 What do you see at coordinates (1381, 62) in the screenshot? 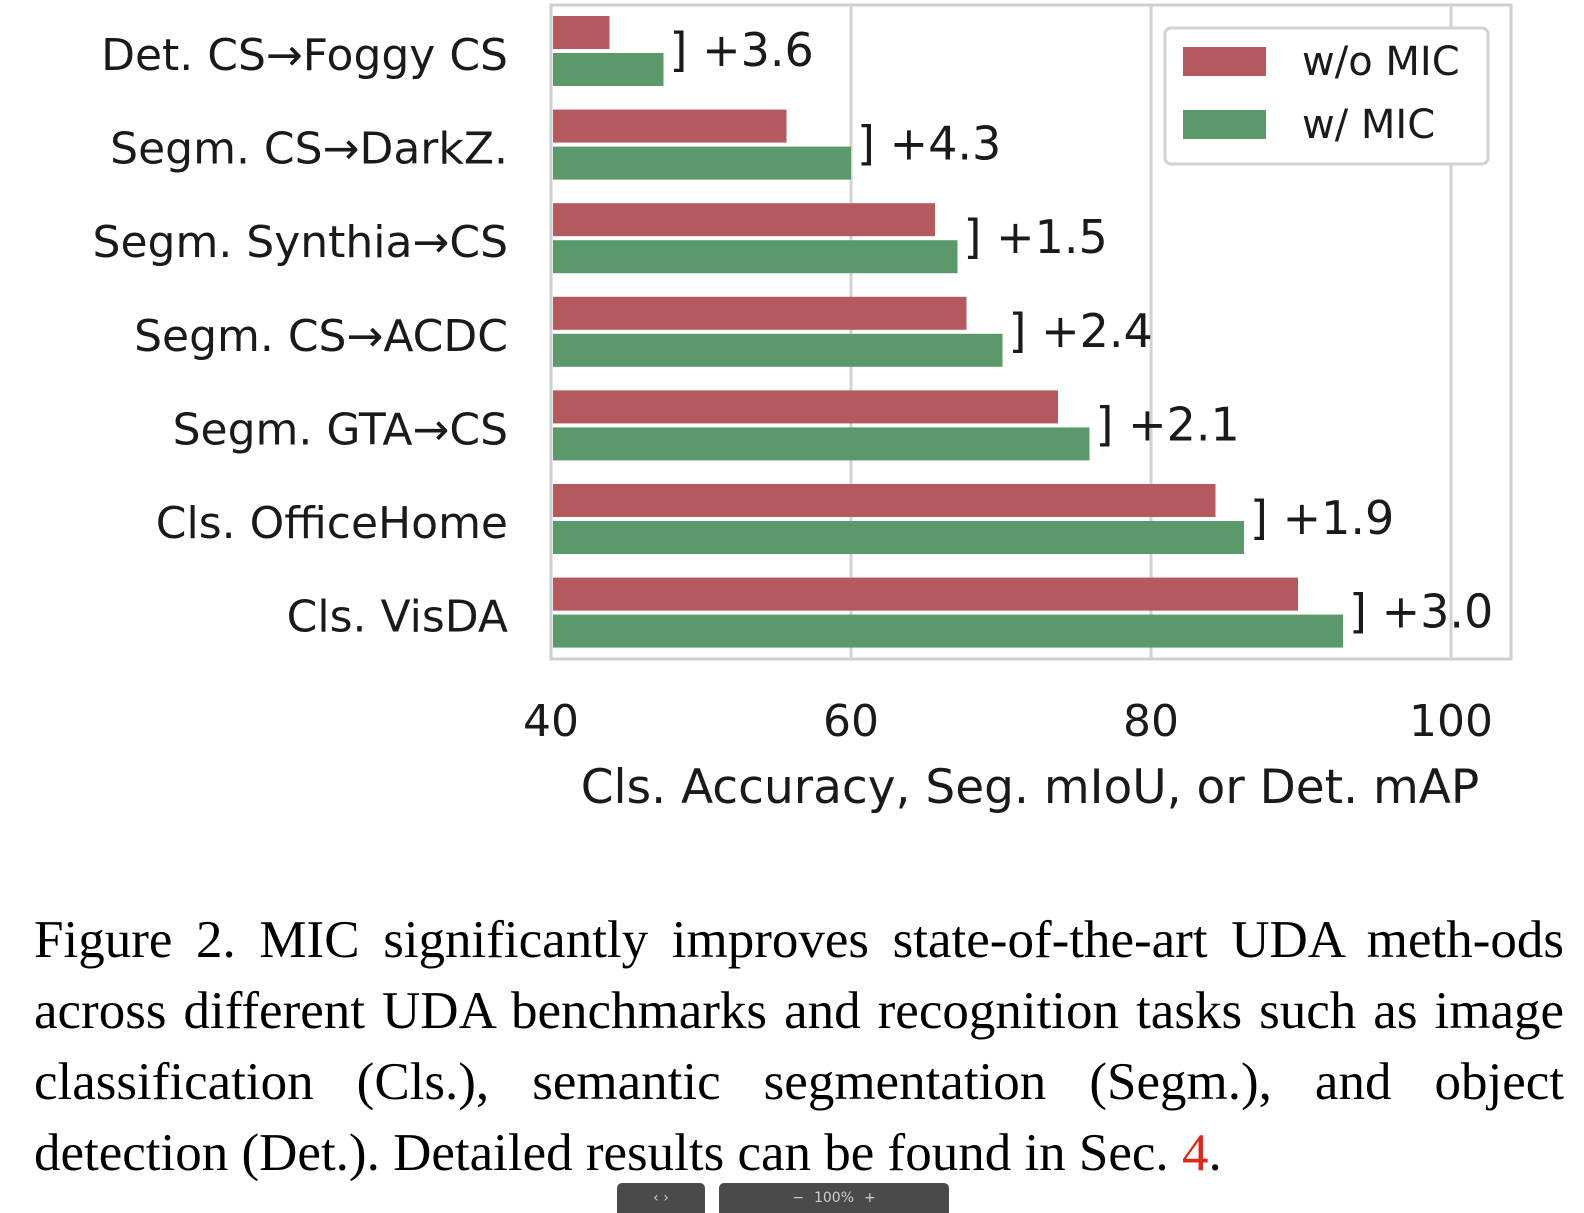
I see `legend-label: w/o MIC` at bounding box center [1381, 62].